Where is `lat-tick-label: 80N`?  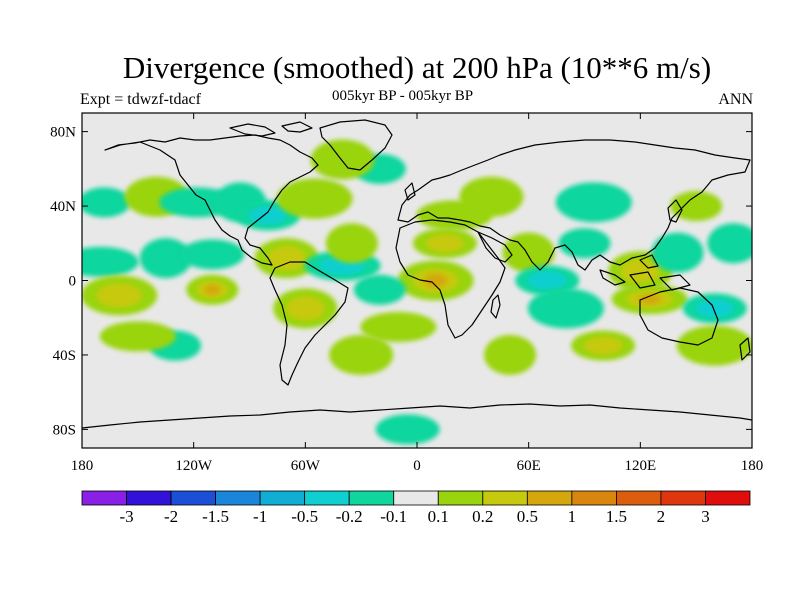
lat-tick-label: 80N is located at coordinates (63, 133).